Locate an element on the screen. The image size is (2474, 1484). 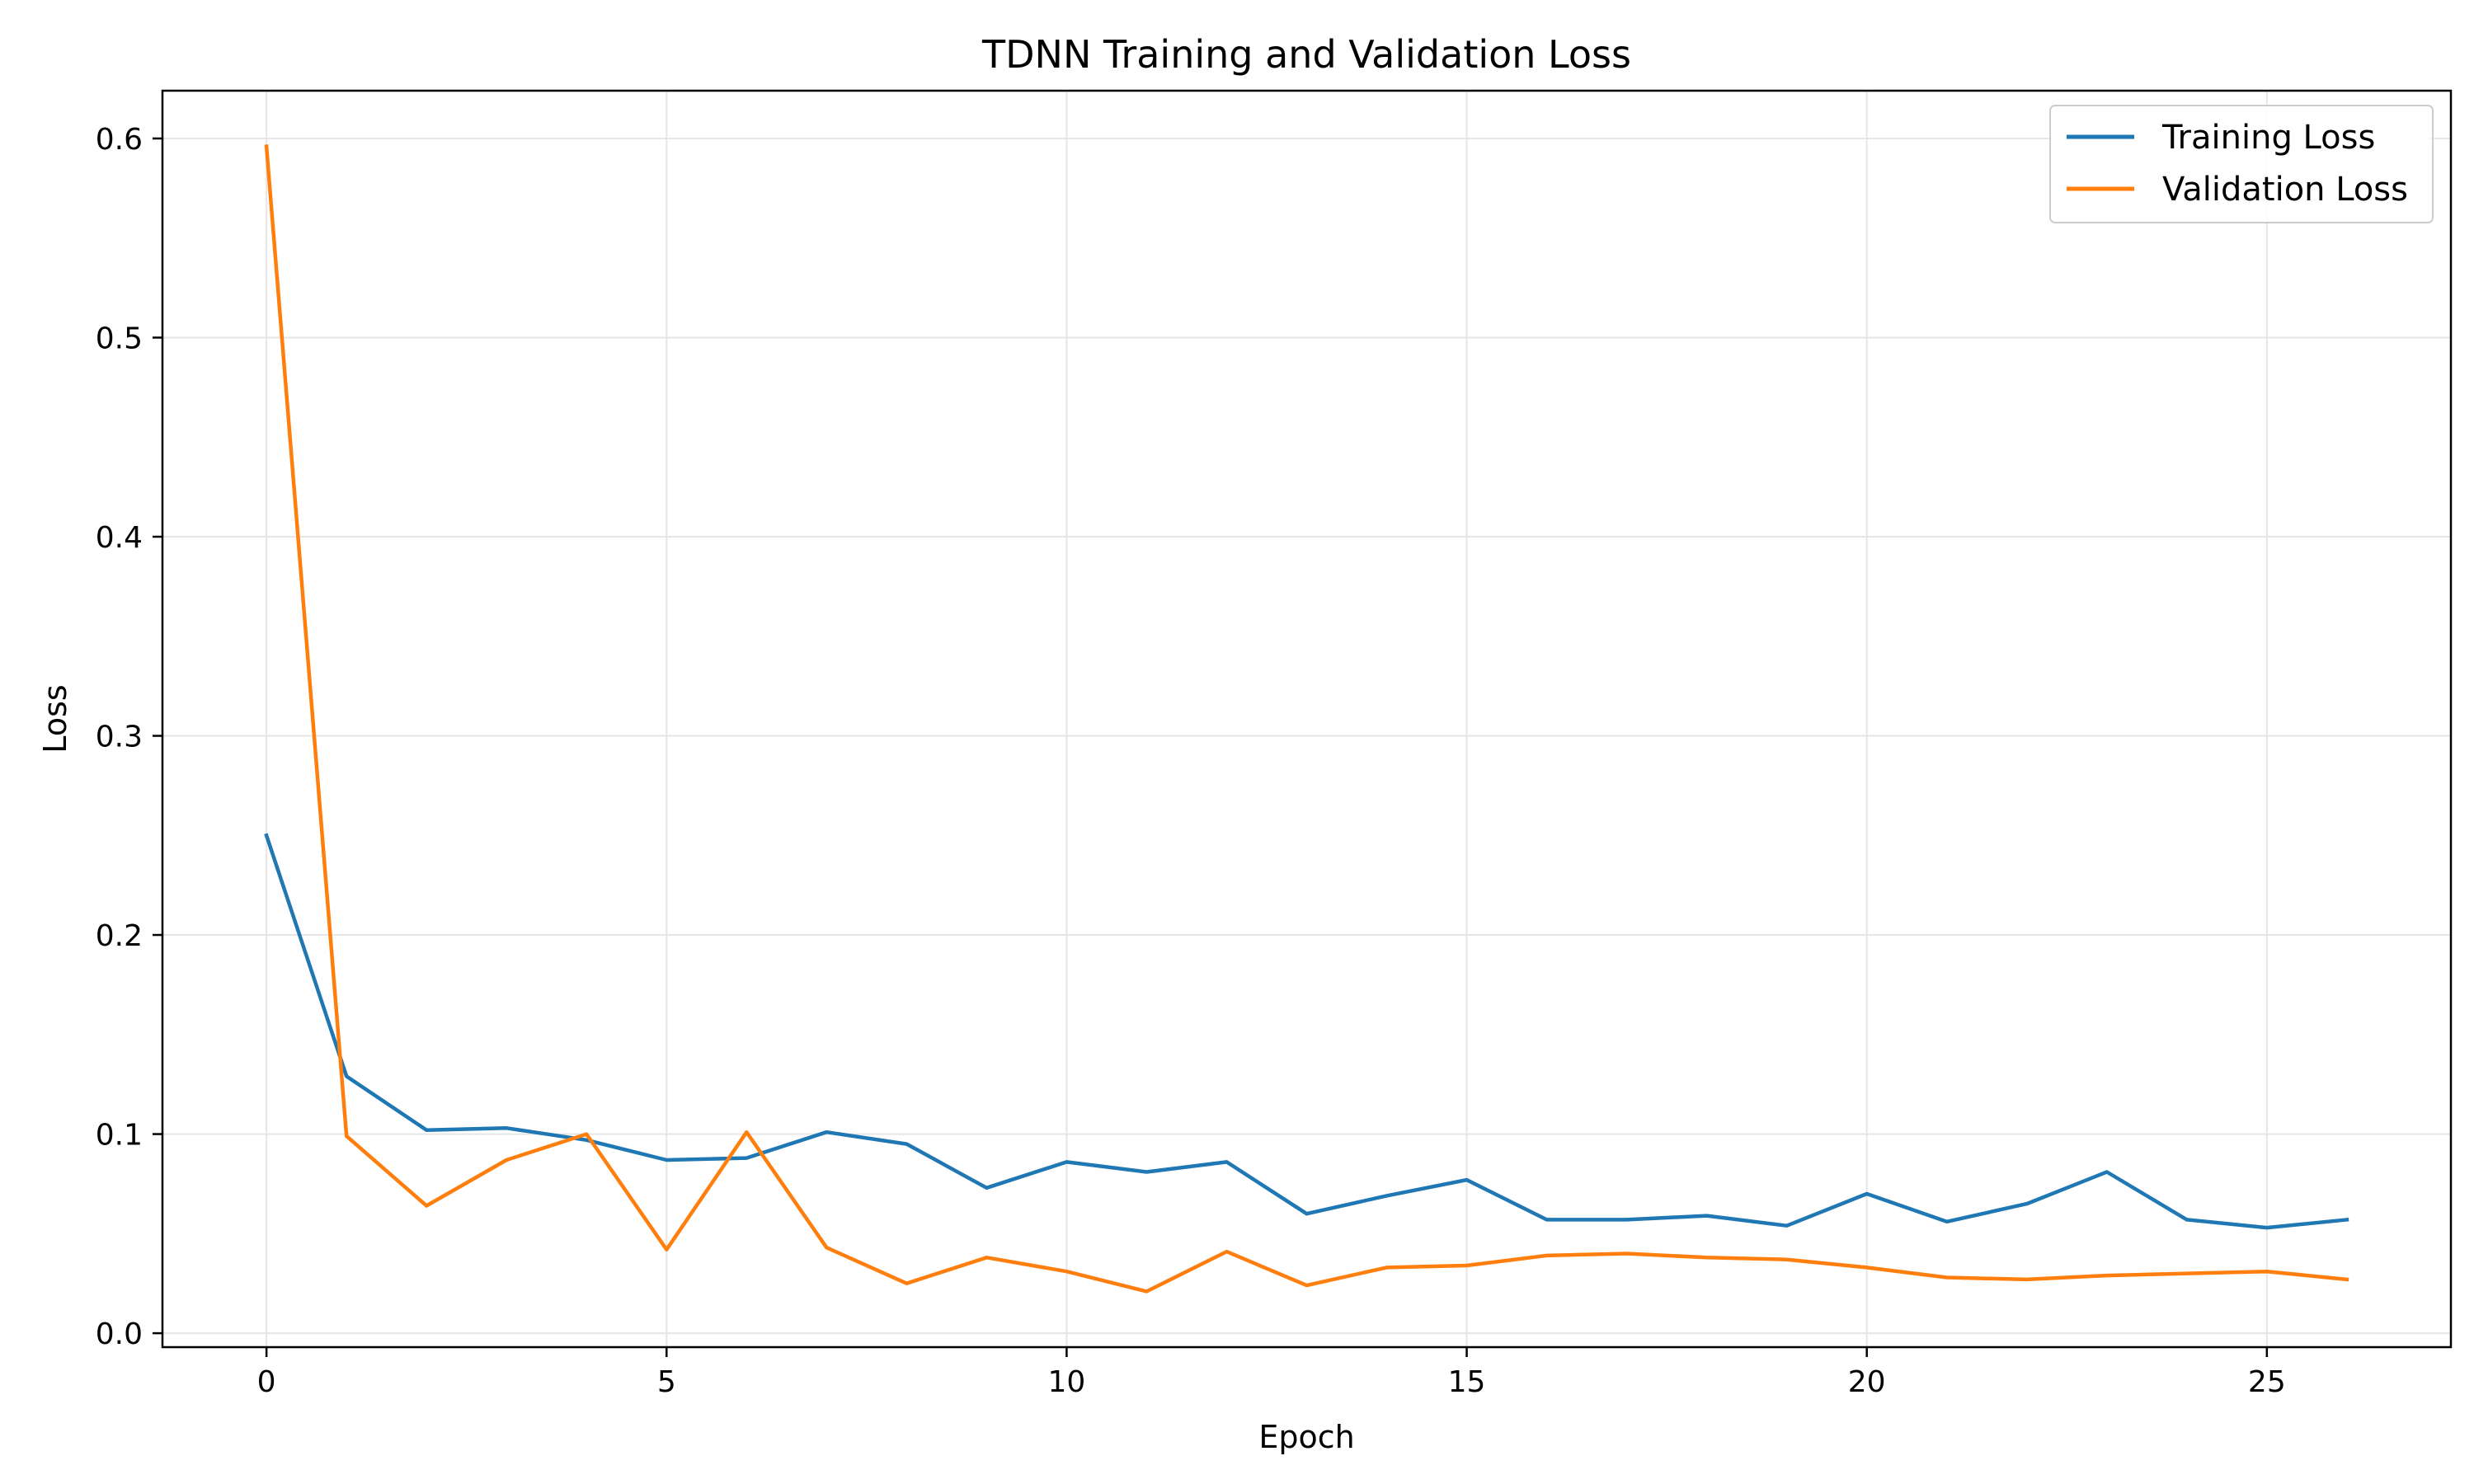
x-axis-title: Epoch is located at coordinates (1306, 1437).